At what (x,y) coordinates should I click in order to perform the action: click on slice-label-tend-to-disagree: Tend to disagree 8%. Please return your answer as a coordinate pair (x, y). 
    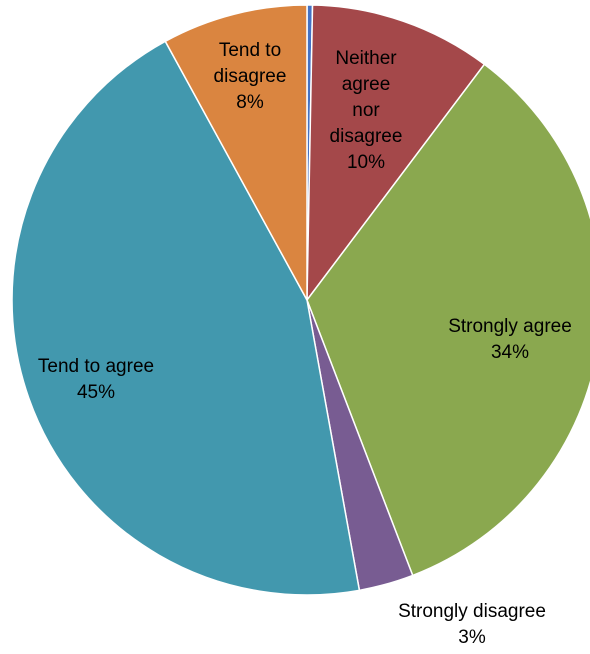
    Looking at the image, I should click on (250, 76).